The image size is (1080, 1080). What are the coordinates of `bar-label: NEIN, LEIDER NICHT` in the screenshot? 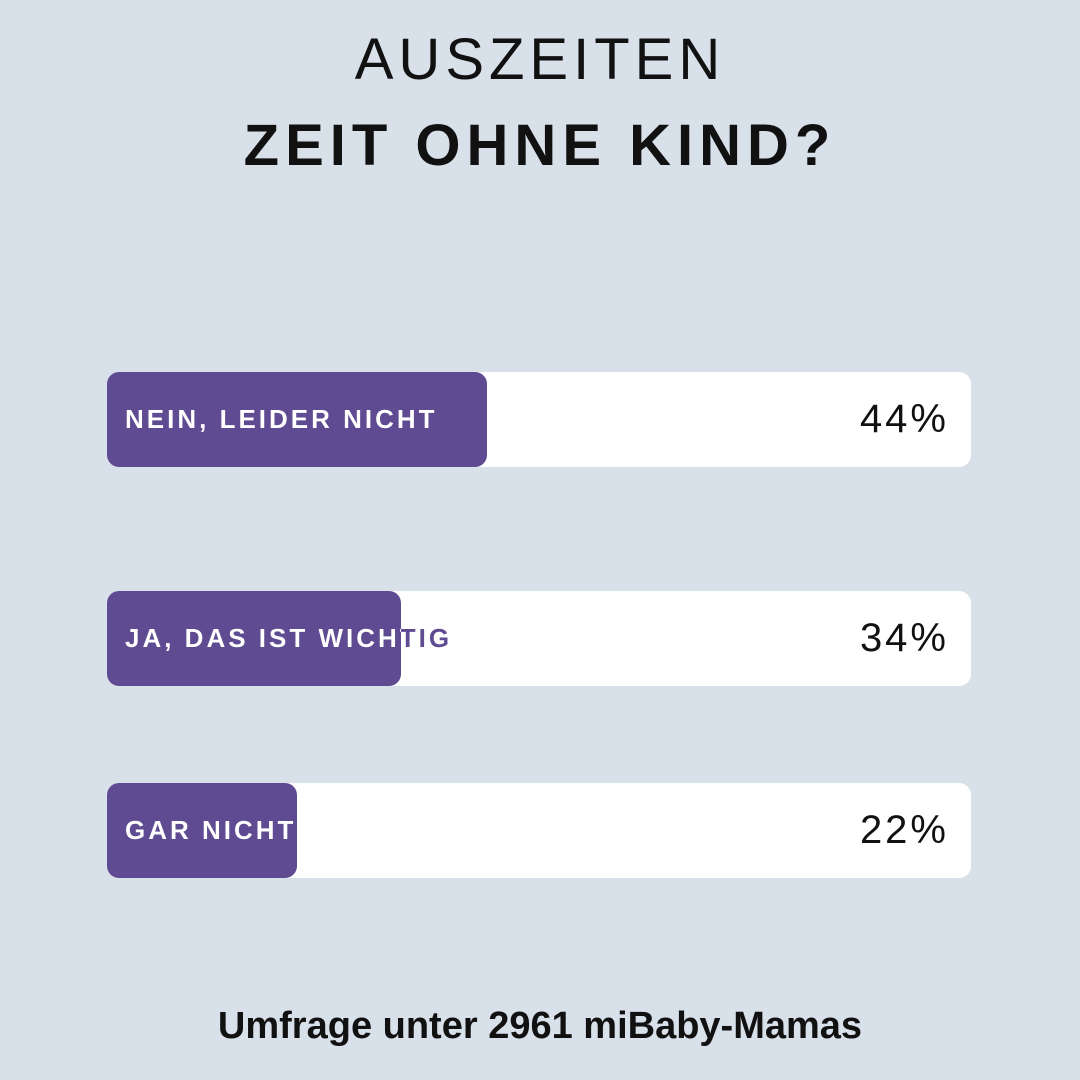 It's located at (281, 419).